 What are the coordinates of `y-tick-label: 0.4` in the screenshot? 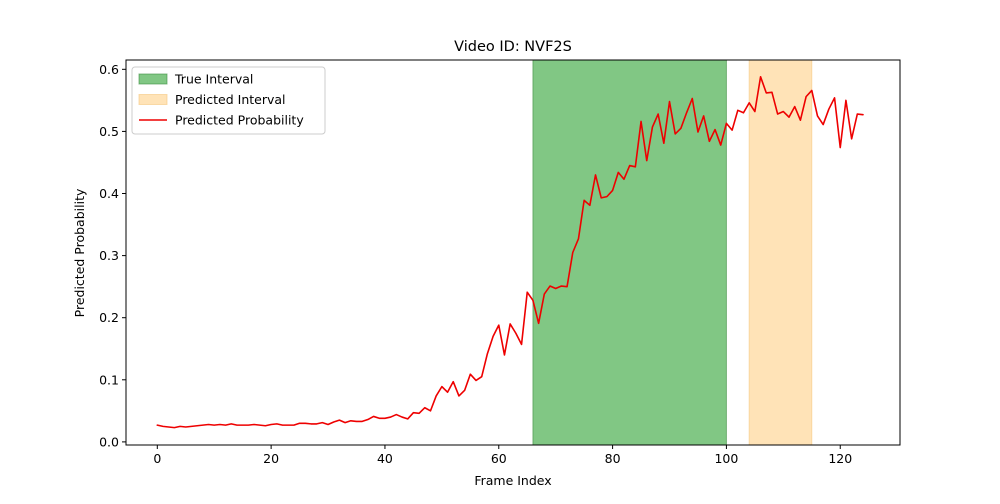 It's located at (109, 193).